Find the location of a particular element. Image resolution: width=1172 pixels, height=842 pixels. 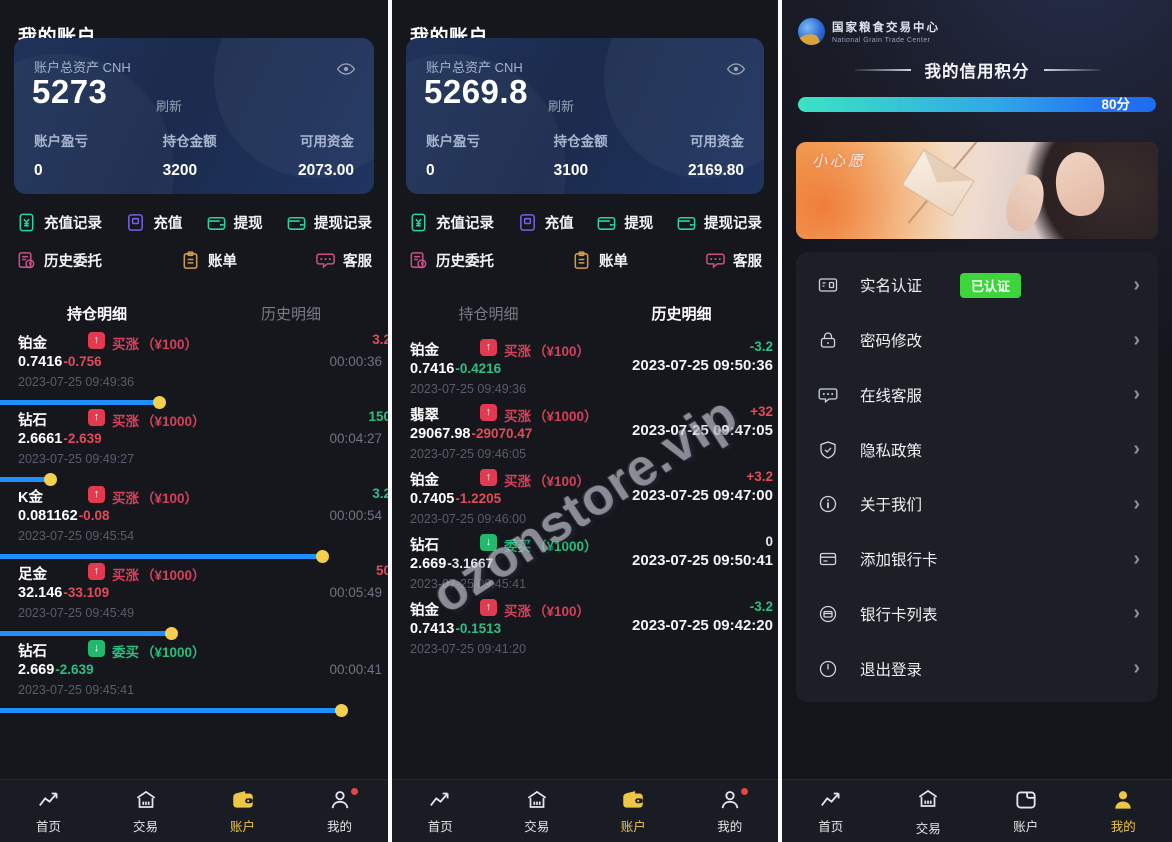

open-price: 2.669 is located at coordinates (428, 564).